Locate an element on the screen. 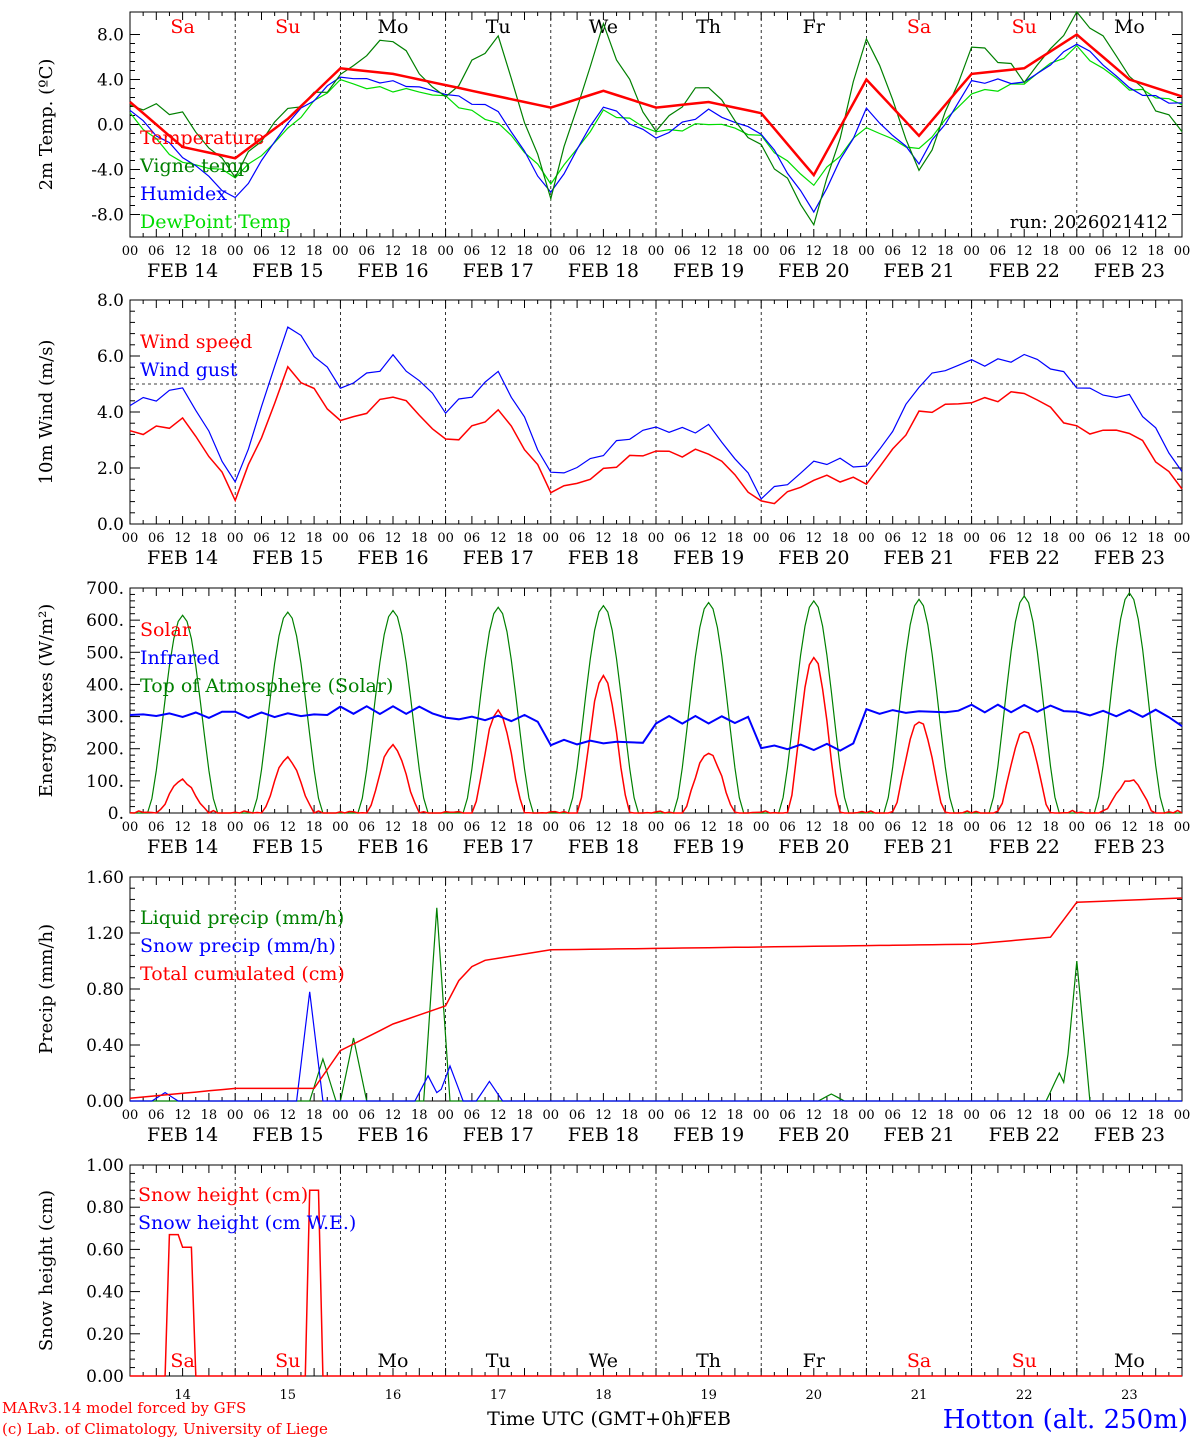 This screenshot has width=1194, height=1440. run-annotation: run: 2026021412 is located at coordinates (1089, 222).